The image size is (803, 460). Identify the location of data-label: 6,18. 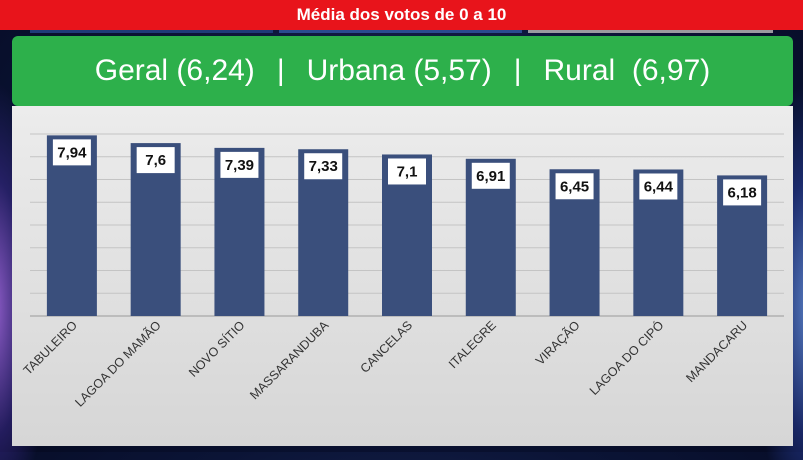
(742, 192).